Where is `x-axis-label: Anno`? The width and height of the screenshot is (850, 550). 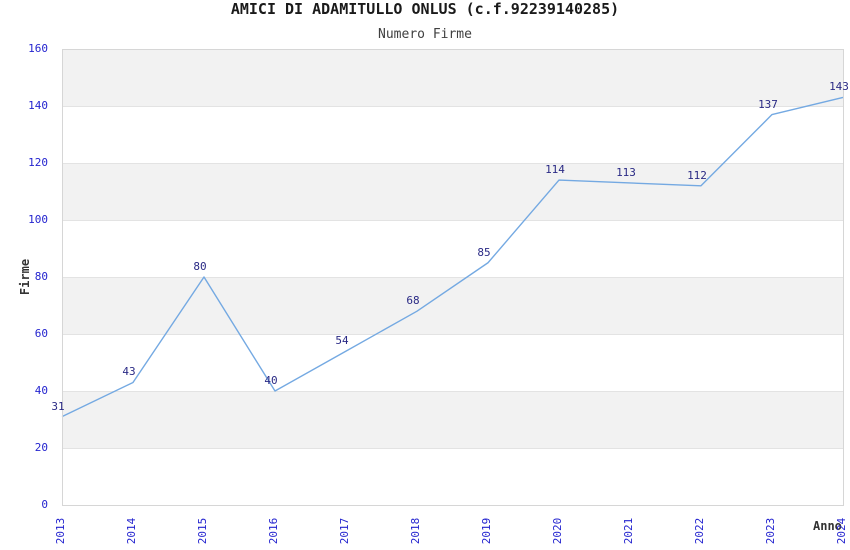 x-axis-label: Anno is located at coordinates (827, 526).